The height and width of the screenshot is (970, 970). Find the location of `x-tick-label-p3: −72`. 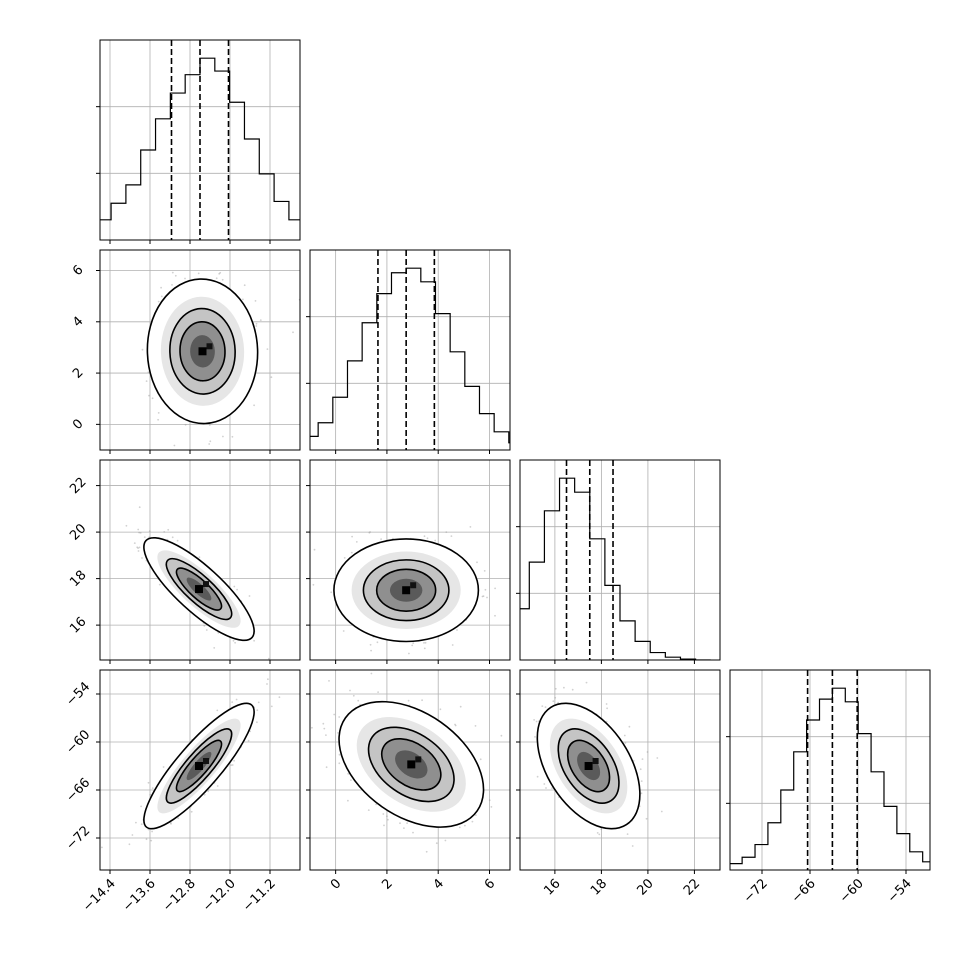

x-tick-label-p3: −72 is located at coordinates (756, 891).